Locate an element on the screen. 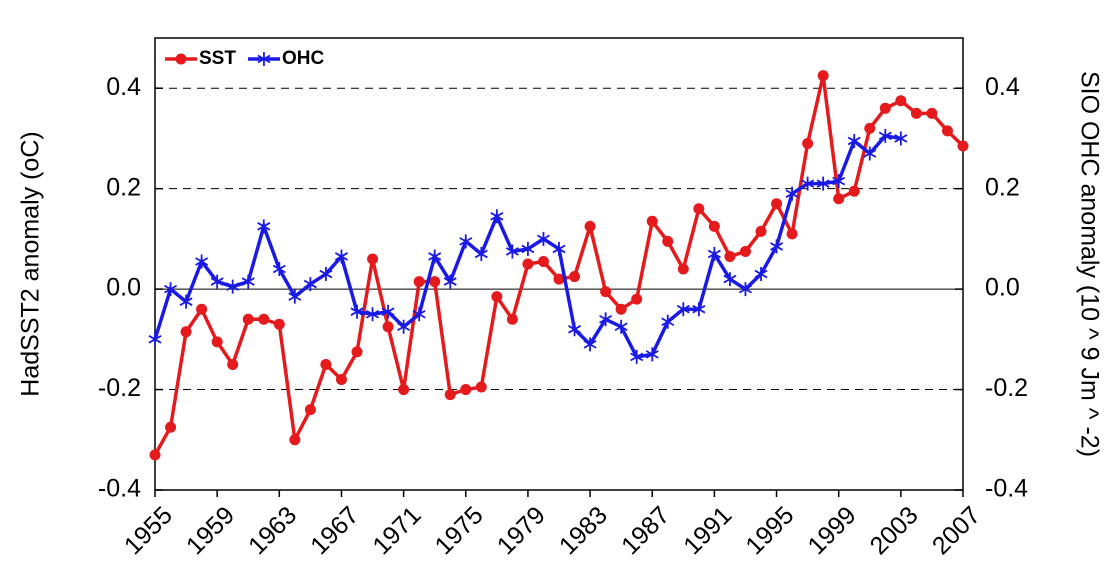 This screenshot has height=576, width=1115. x-tick-label: 2007 is located at coordinates (956, 530).